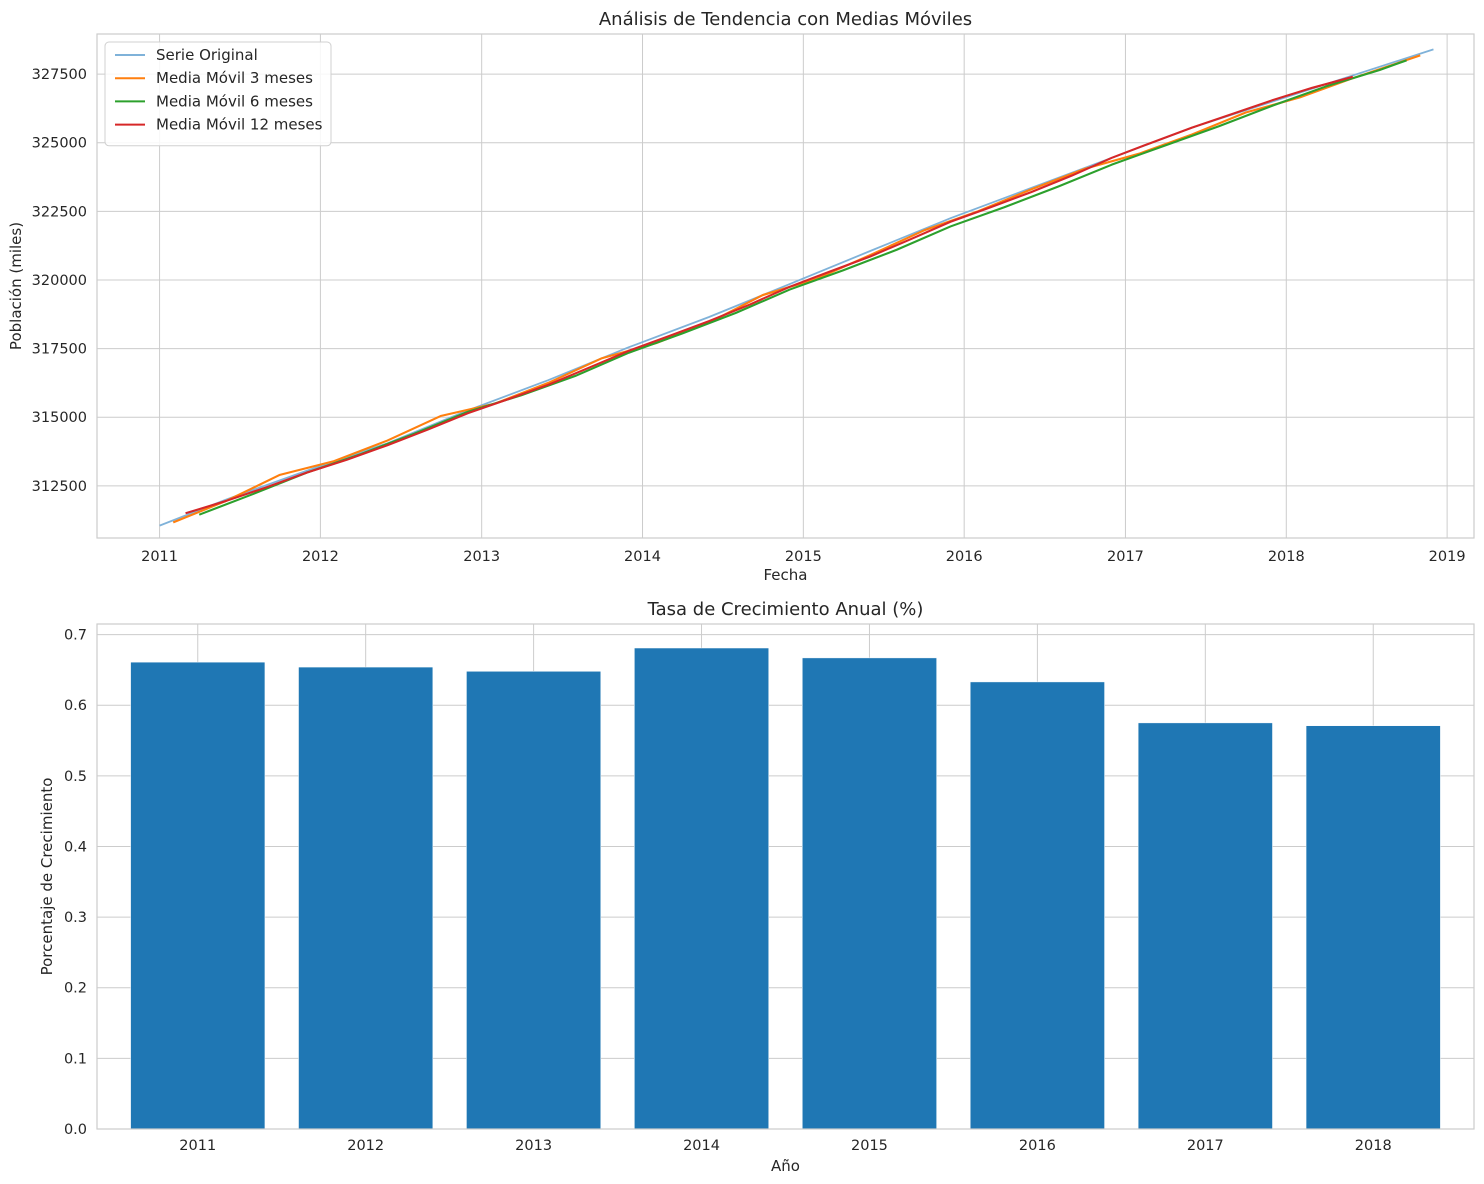  Describe the element at coordinates (1373, 1146) in the screenshot. I see `bar-x-tick-label: 2018` at that location.